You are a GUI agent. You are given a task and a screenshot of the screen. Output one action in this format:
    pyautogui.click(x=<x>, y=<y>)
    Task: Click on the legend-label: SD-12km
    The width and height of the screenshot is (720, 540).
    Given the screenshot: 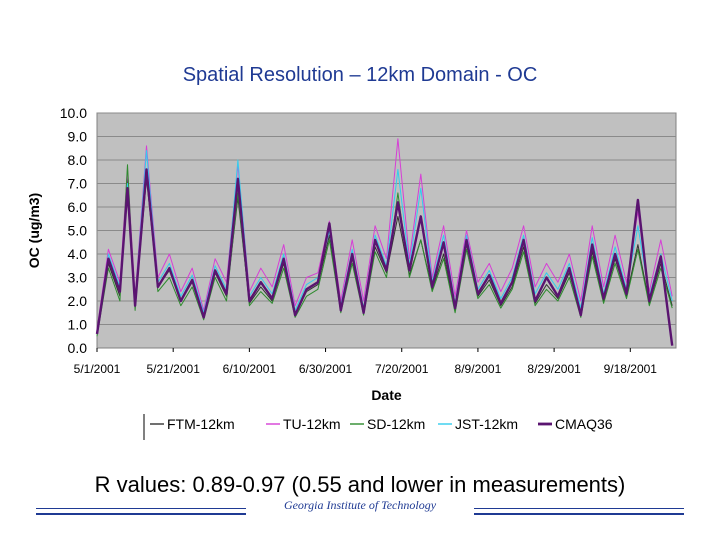 What is the action you would take?
    pyautogui.click(x=396, y=424)
    